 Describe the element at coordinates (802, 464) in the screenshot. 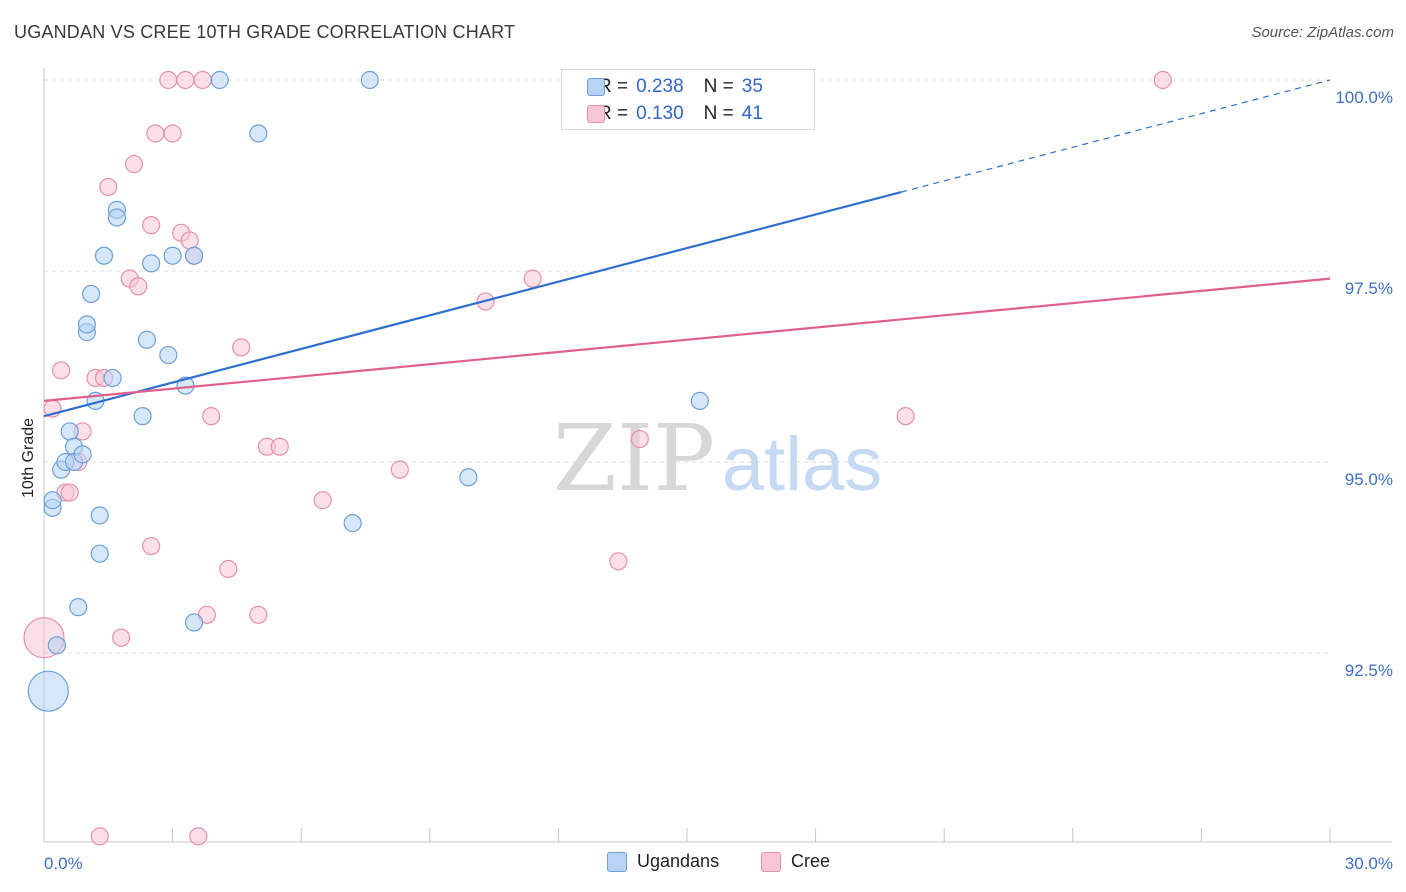

I see `watermark-atlas: atlas` at that location.